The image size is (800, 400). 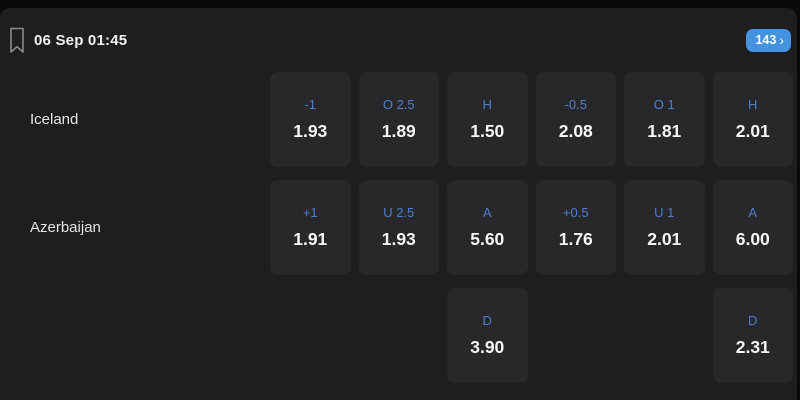 I want to click on odds-label: U 2.5, so click(x=399, y=212).